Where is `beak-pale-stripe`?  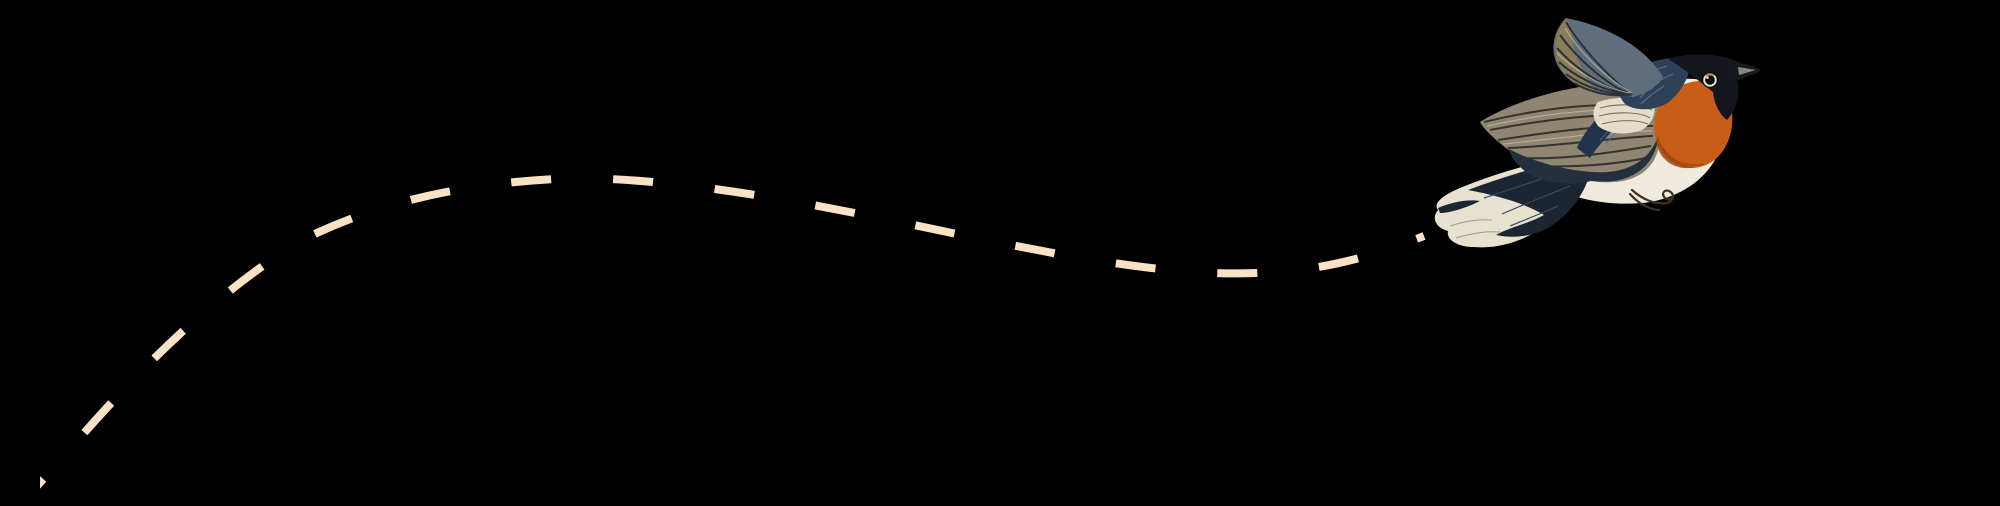
beak-pale-stripe is located at coordinates (1747, 71).